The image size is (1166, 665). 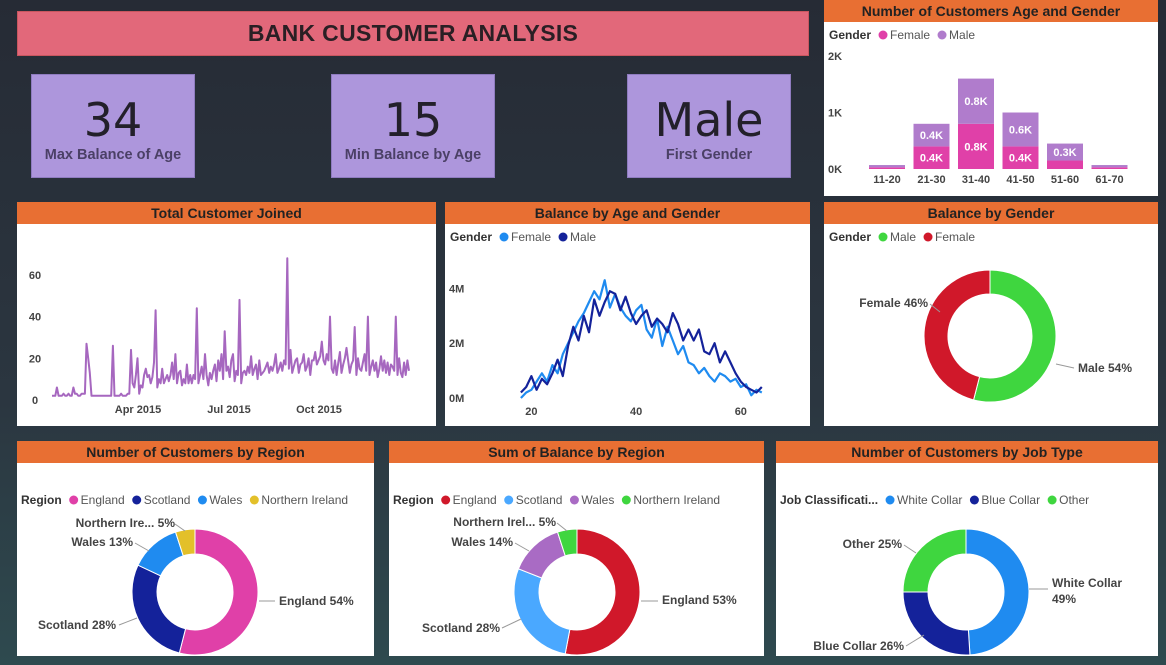 I want to click on y-tick-label: 2M, so click(x=456, y=344).